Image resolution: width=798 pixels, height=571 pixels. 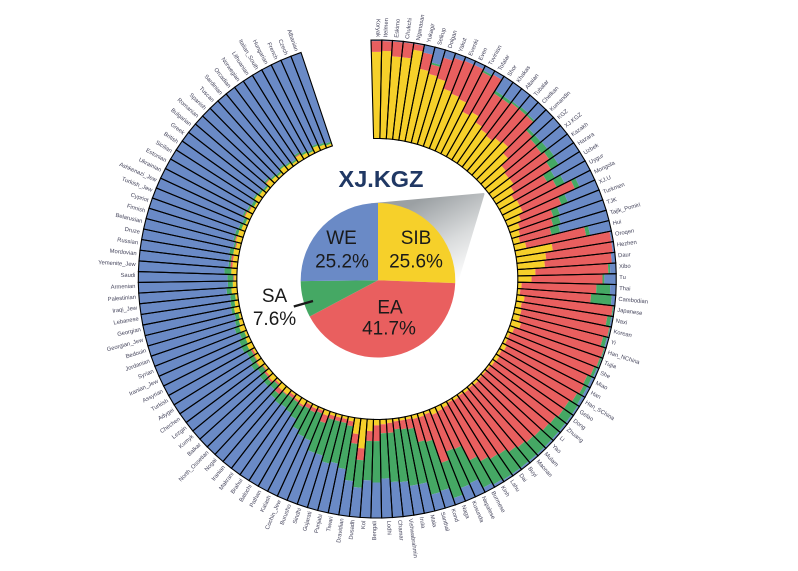 What do you see at coordinates (388, 528) in the screenshot?
I see `svg-text: Lodhi` at bounding box center [388, 528].